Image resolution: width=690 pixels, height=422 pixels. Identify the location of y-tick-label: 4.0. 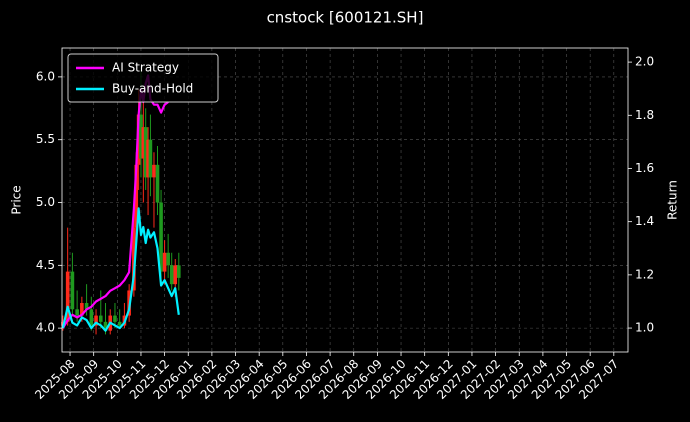
(45, 328).